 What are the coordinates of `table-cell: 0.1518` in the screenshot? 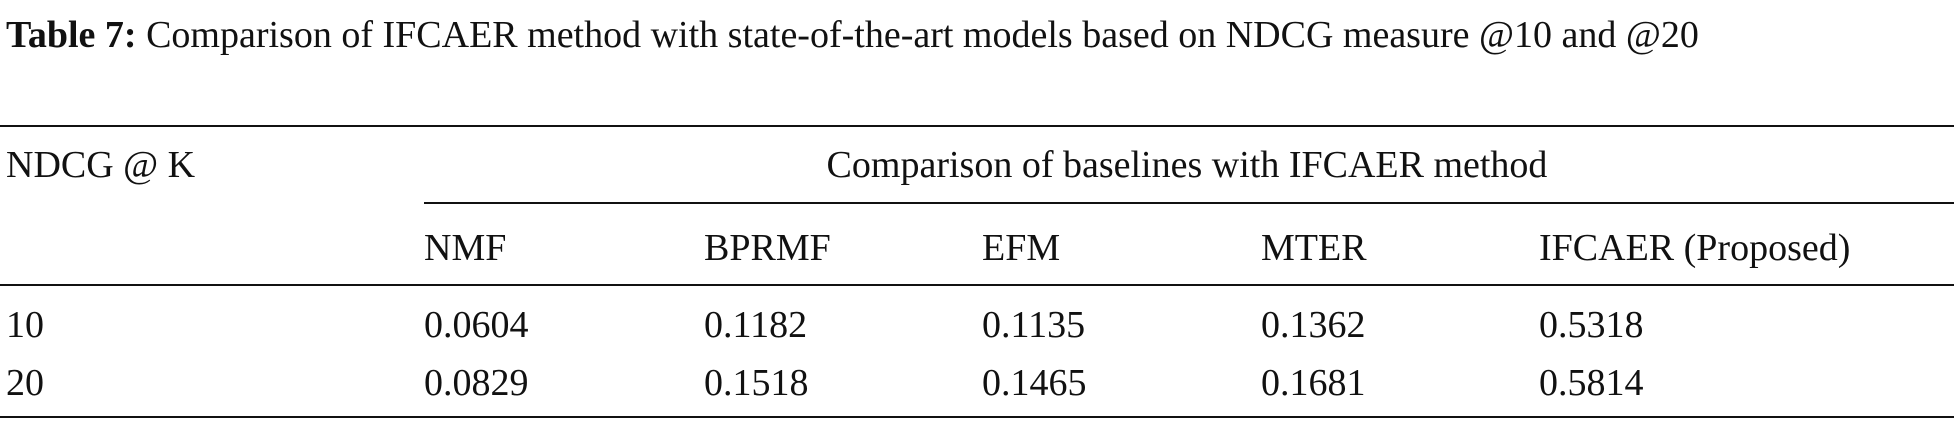 It's located at (756, 383).